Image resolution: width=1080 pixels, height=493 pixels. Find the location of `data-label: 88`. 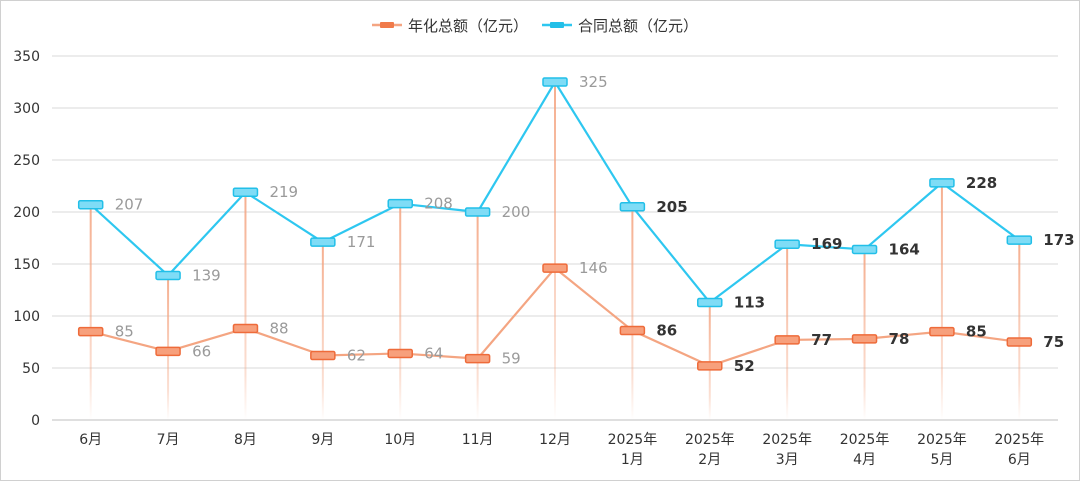

data-label: 88 is located at coordinates (278, 328).